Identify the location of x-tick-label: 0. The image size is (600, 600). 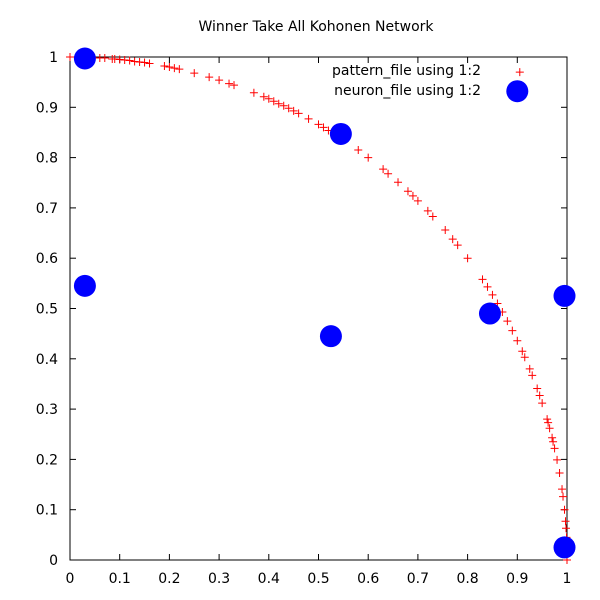
(70, 579).